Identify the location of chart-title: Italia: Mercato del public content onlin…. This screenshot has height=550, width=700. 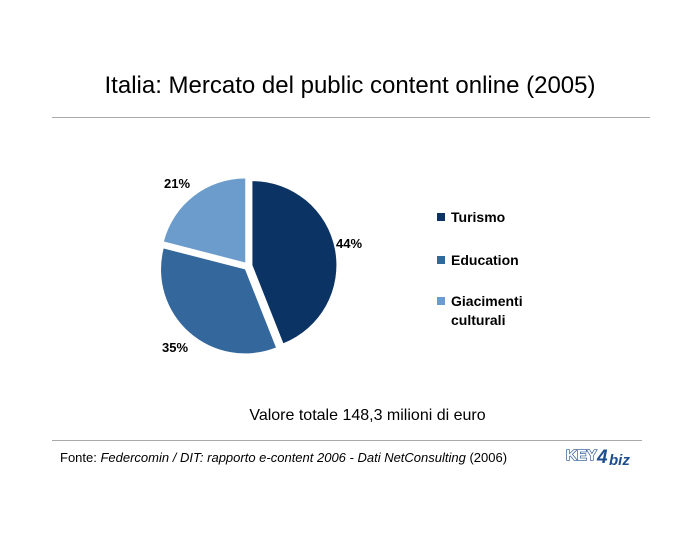
(350, 85).